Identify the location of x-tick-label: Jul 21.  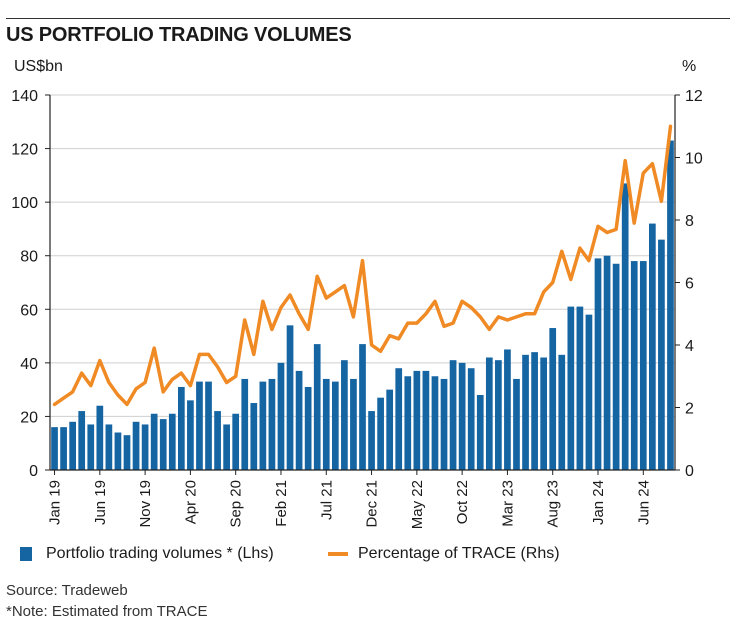
(326, 500).